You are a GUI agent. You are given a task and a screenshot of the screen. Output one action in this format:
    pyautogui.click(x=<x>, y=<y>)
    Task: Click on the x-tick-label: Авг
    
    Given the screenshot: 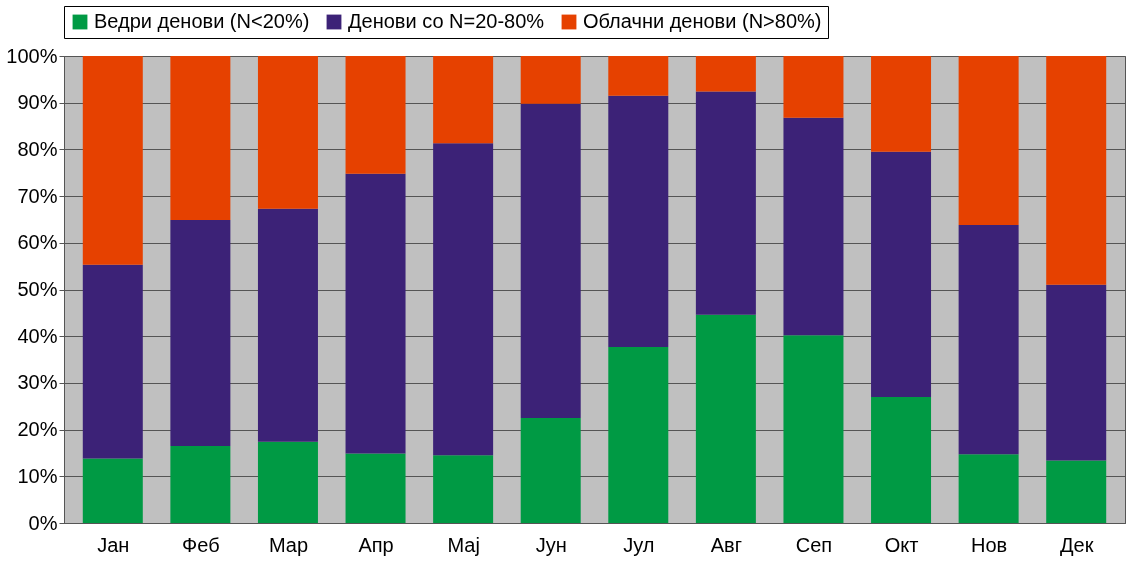 What is the action you would take?
    pyautogui.click(x=726, y=544)
    